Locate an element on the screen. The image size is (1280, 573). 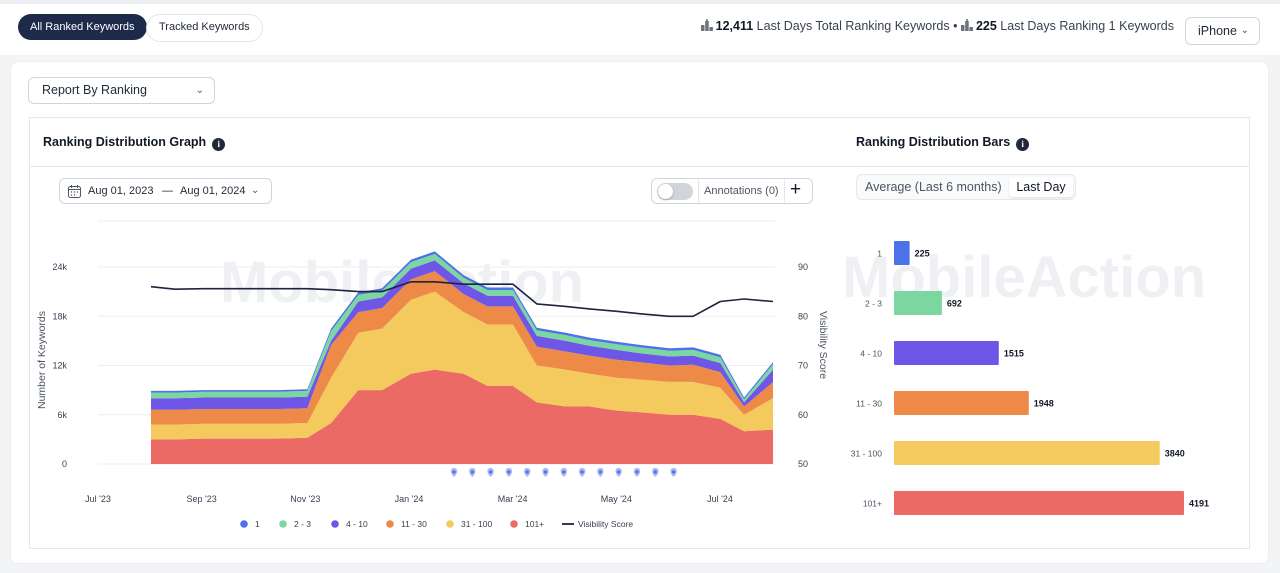
rank1-keywords-value: 225 is located at coordinates (986, 26).